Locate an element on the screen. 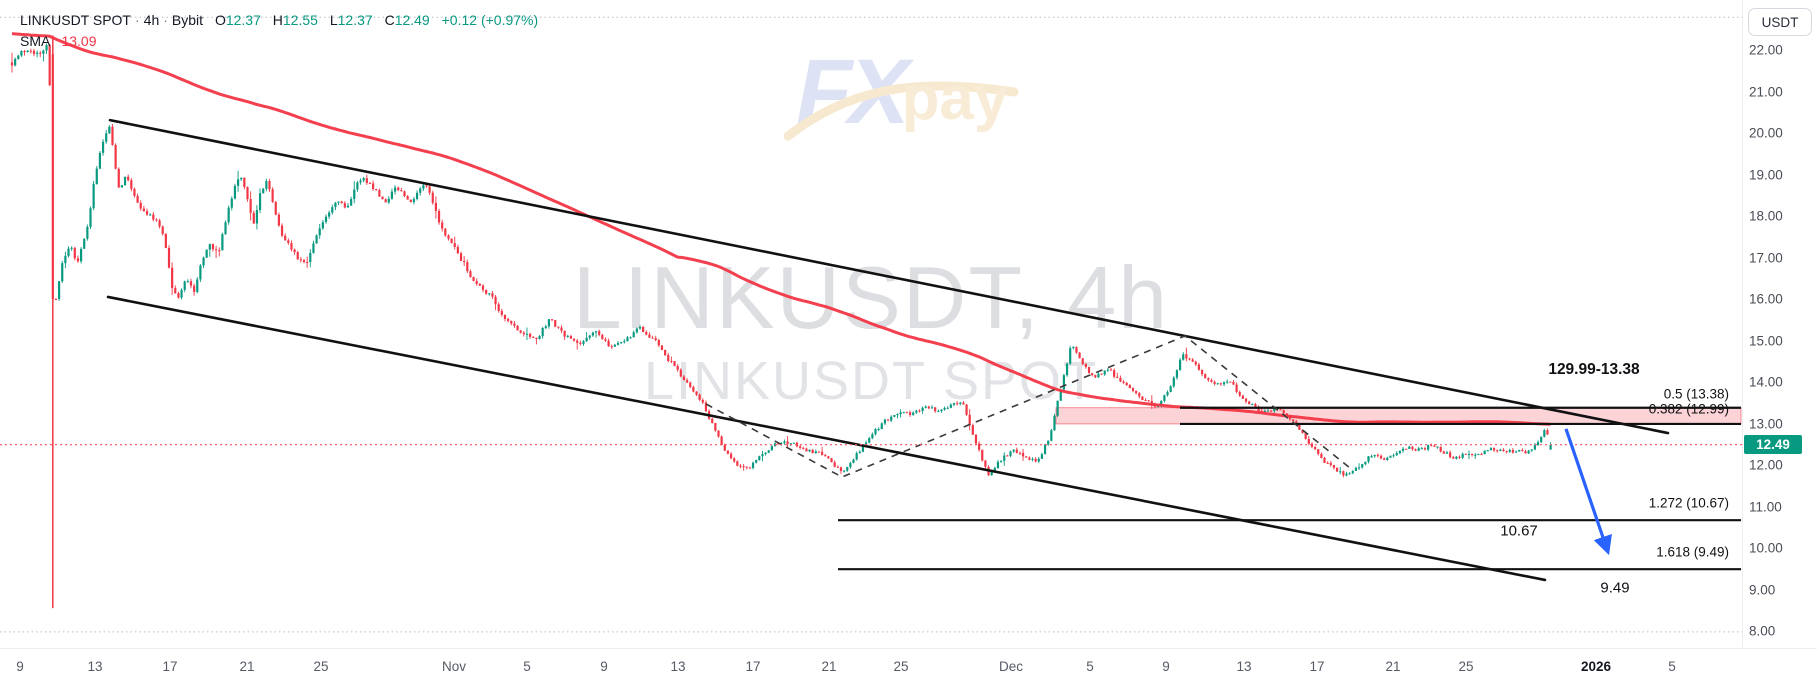 Image resolution: width=1817 pixels, height=693 pixels. annotation-label-6: 9.49 is located at coordinates (1615, 588).